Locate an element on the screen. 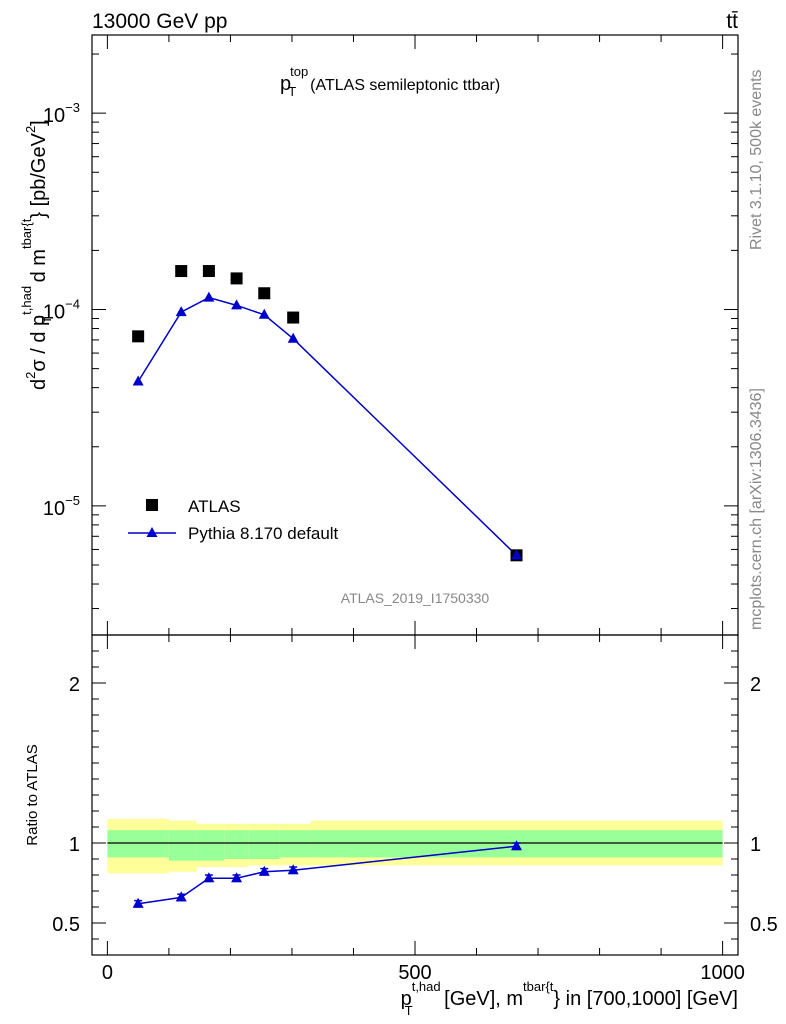 The height and width of the screenshot is (1024, 786). main-y-tick-labels: 10⁻⁵ 10⁻⁴ 10⁻³ is located at coordinates (61, 310).